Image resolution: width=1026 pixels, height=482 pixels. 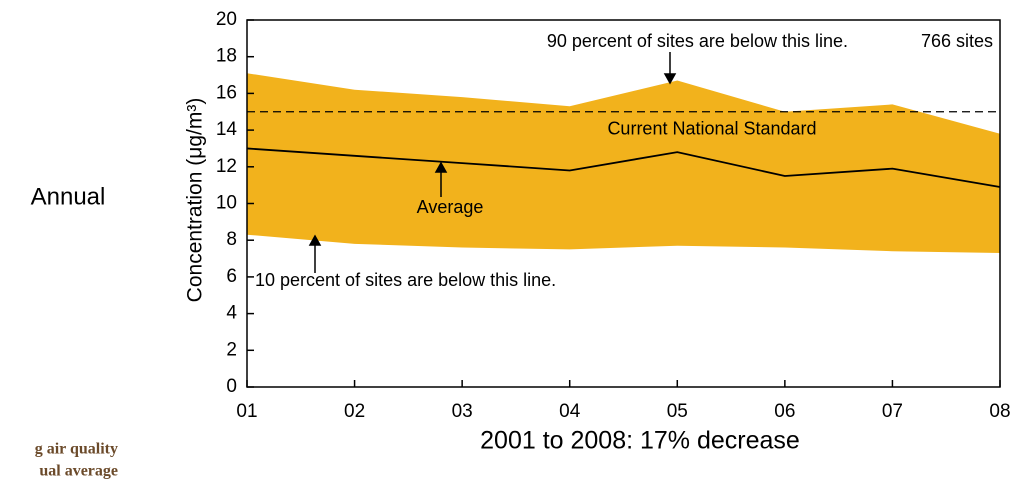 I want to click on annotation: 766 sites, so click(x=957, y=41).